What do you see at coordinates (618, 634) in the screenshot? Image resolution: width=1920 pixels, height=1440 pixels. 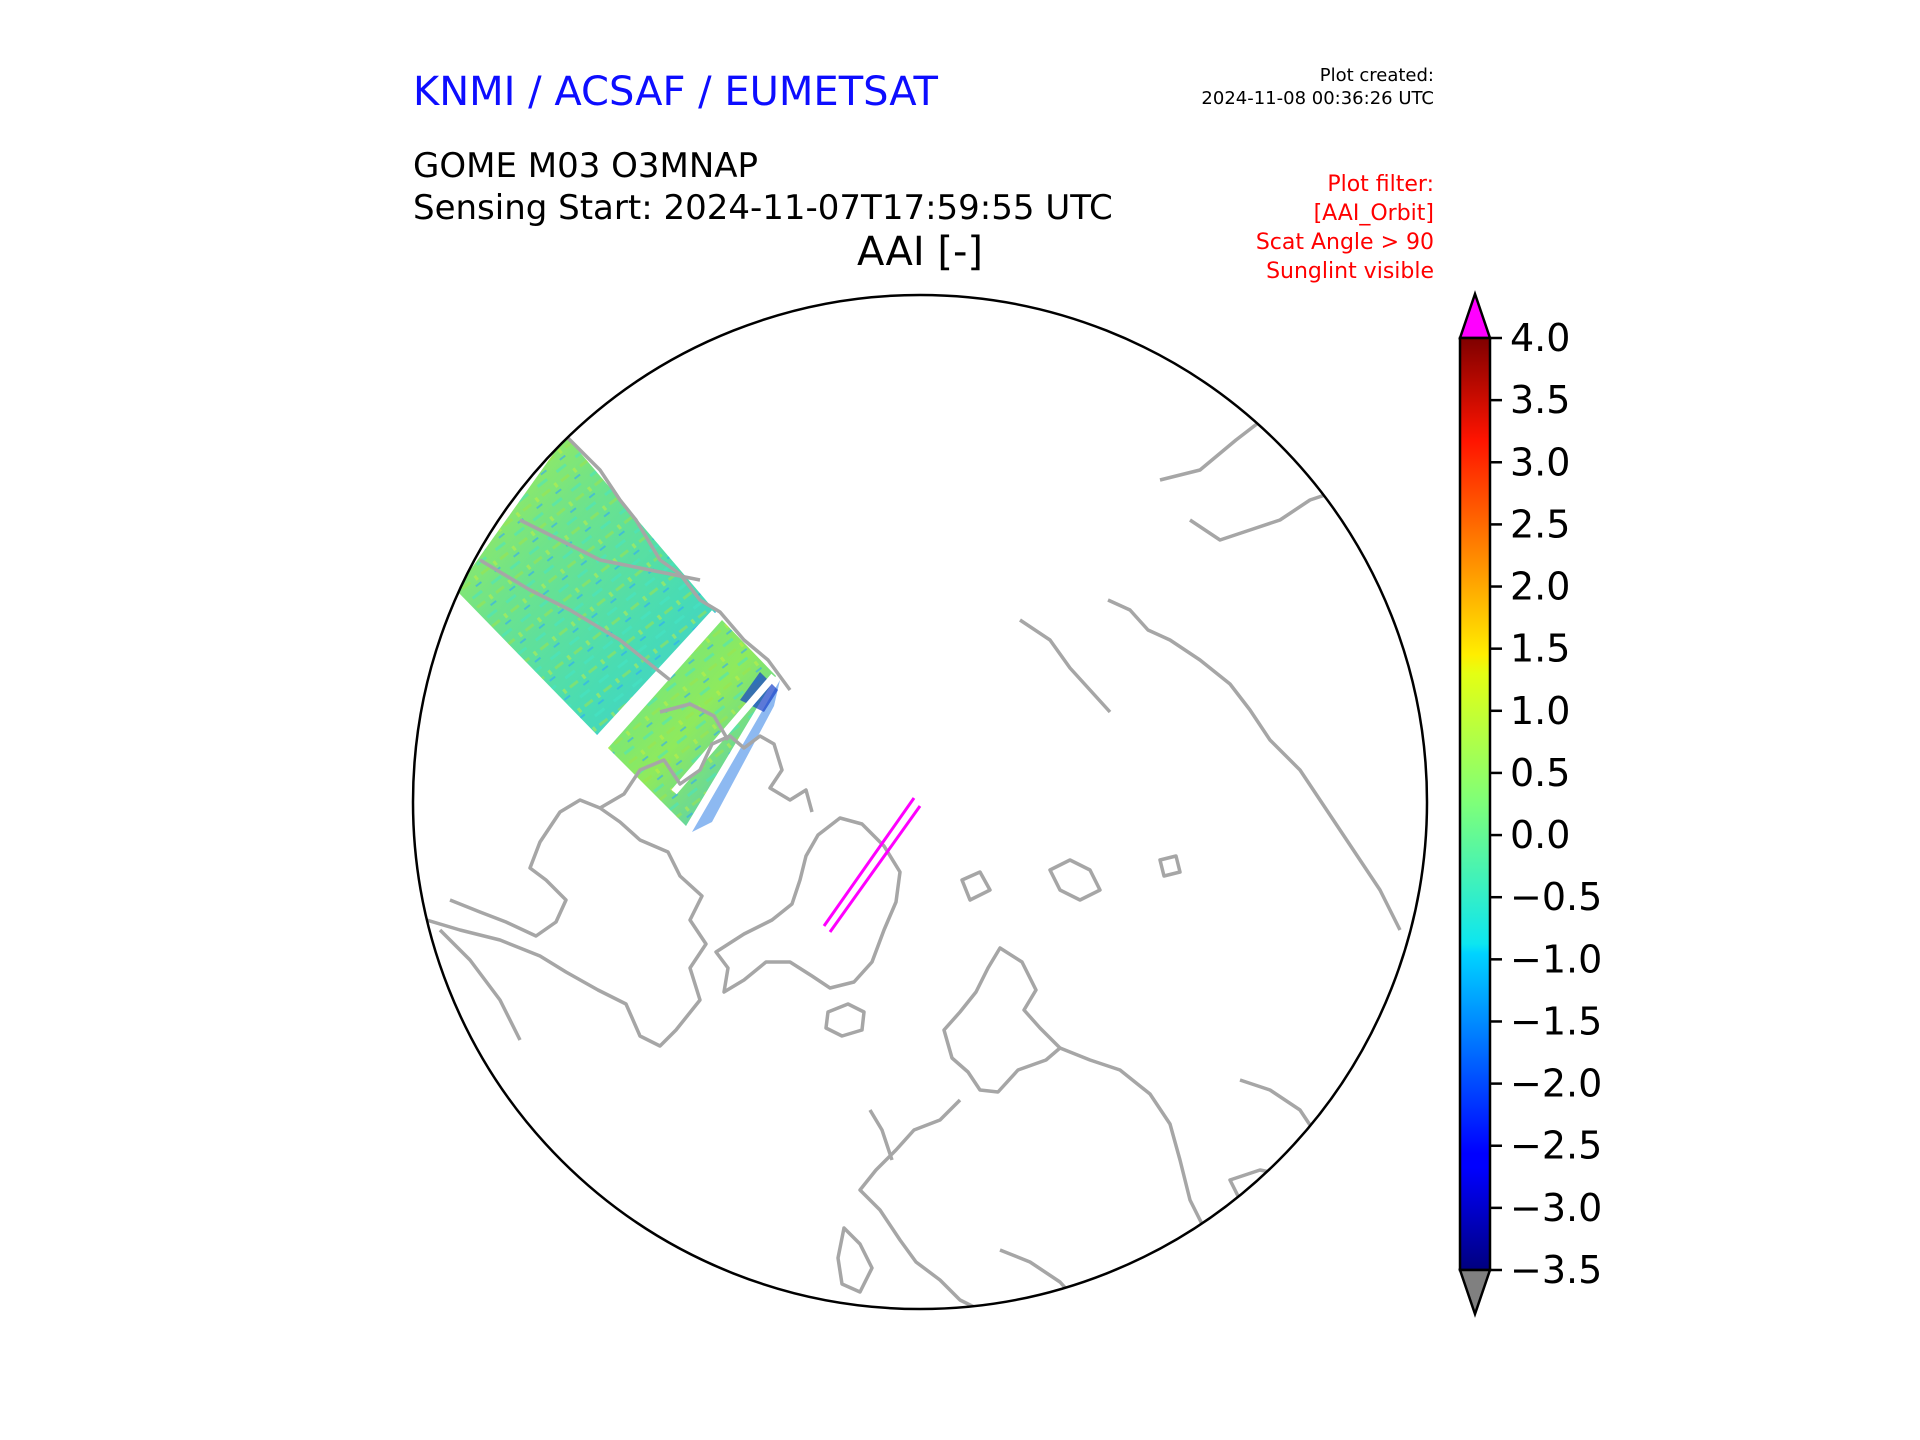 I see `aai-swath` at bounding box center [618, 634].